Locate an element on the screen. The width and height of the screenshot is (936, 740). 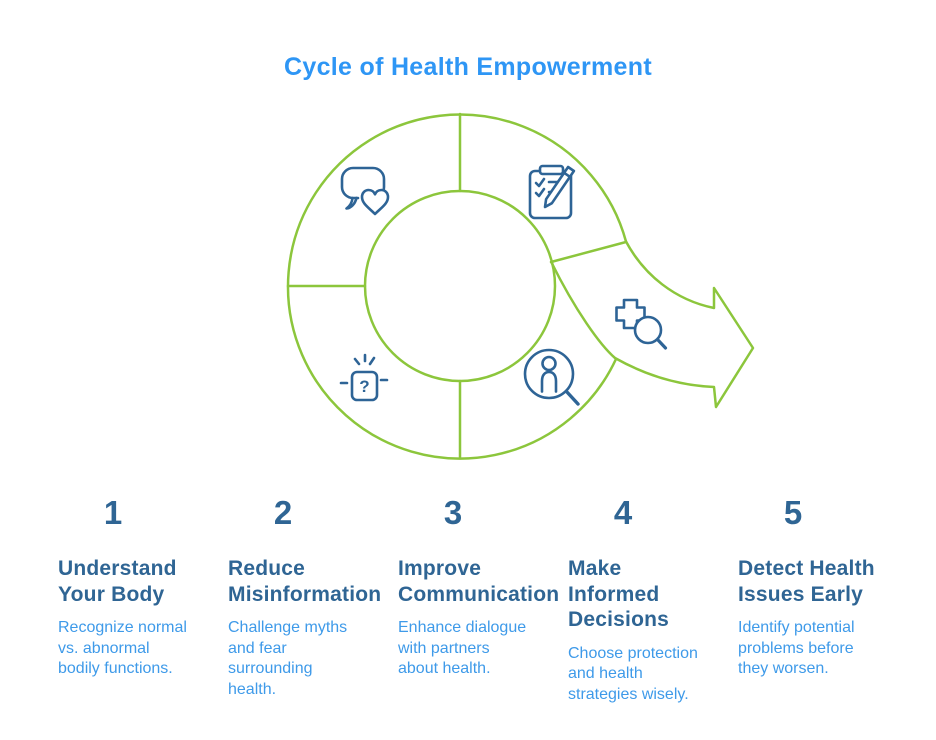
person-magnifier-icon is located at coordinates (551, 377).